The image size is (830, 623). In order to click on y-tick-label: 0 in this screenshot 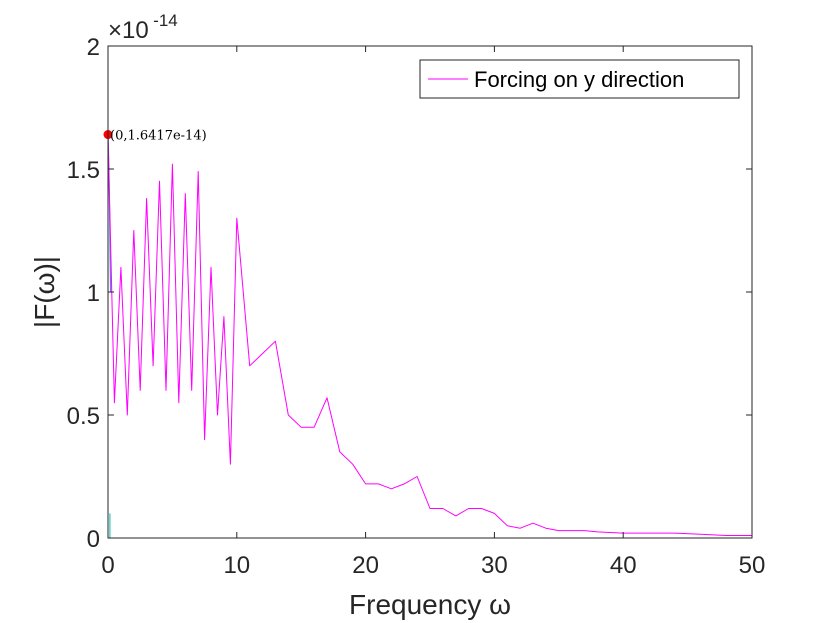, I will do `click(93, 539)`.